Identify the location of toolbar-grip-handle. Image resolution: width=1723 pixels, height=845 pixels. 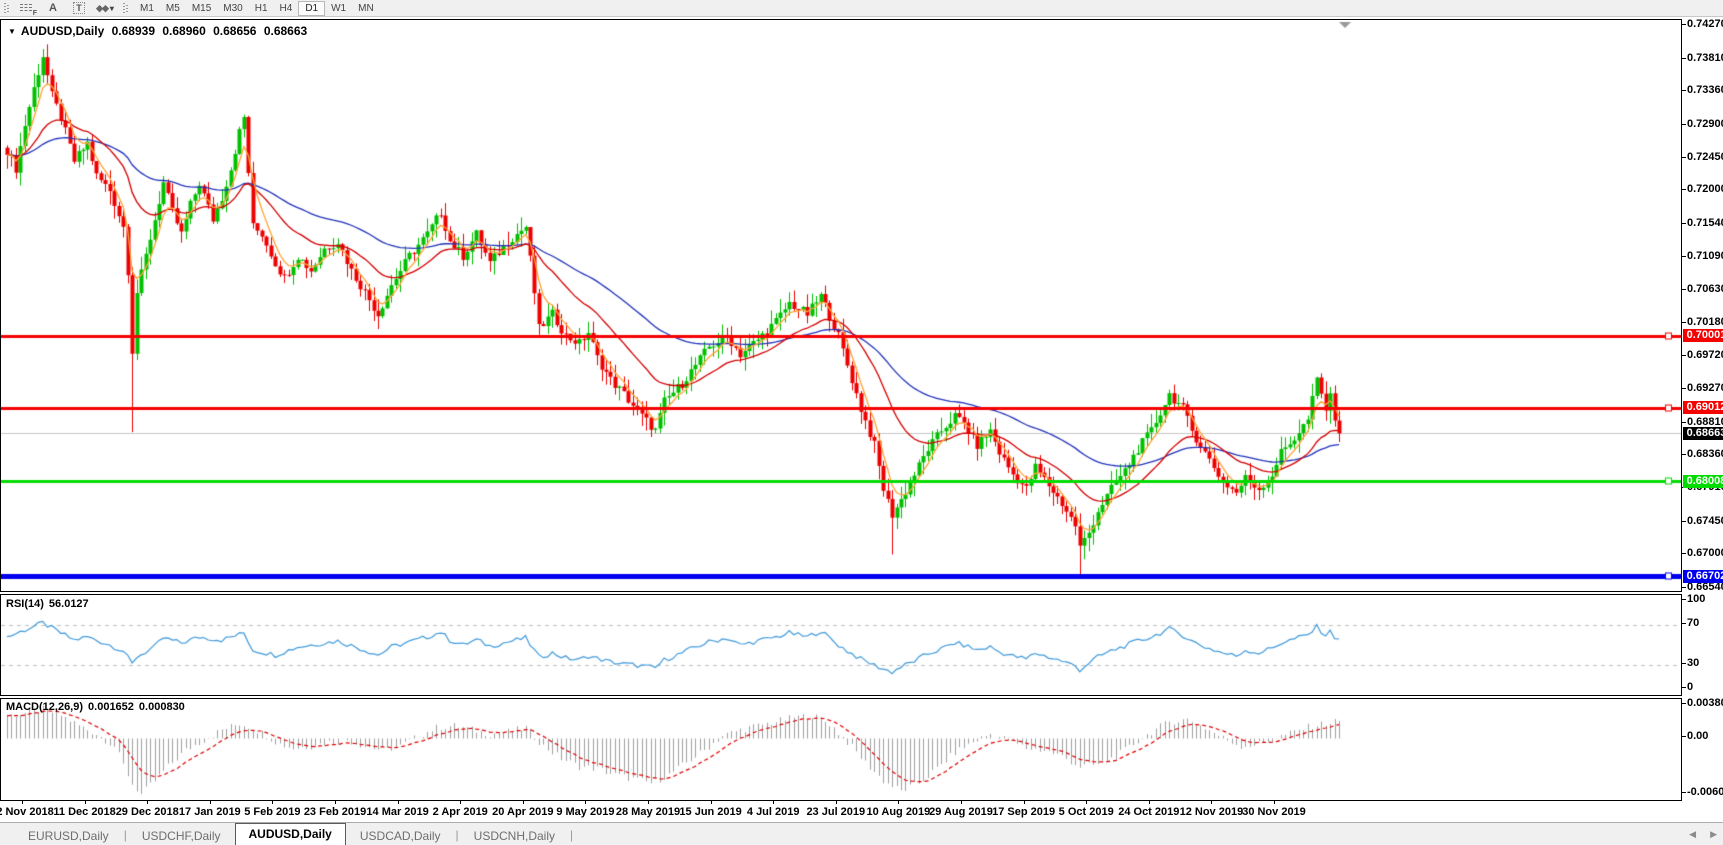
(6, 8).